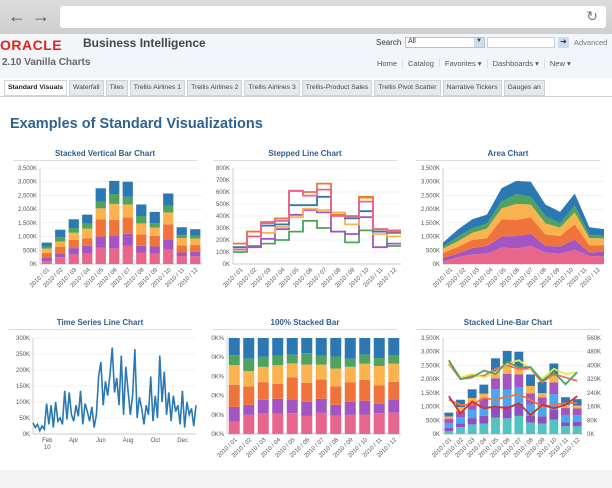  I want to click on address-bar: ↻, so click(333, 17).